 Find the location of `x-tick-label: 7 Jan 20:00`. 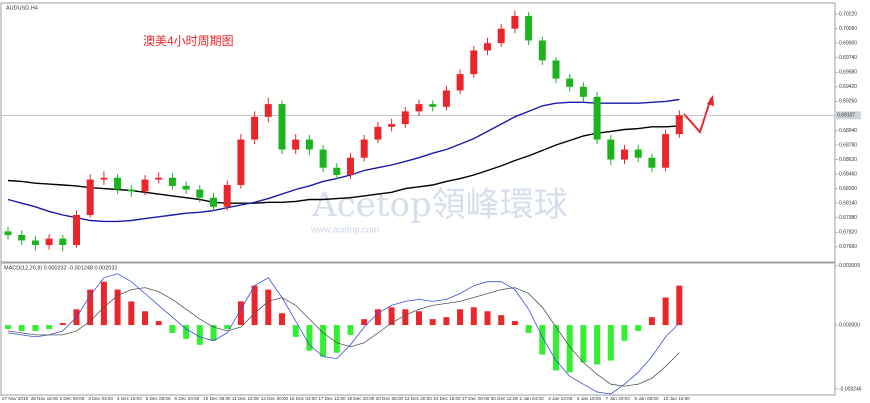

x-tick-label: 7 Jan 20:00 is located at coordinates (618, 398).